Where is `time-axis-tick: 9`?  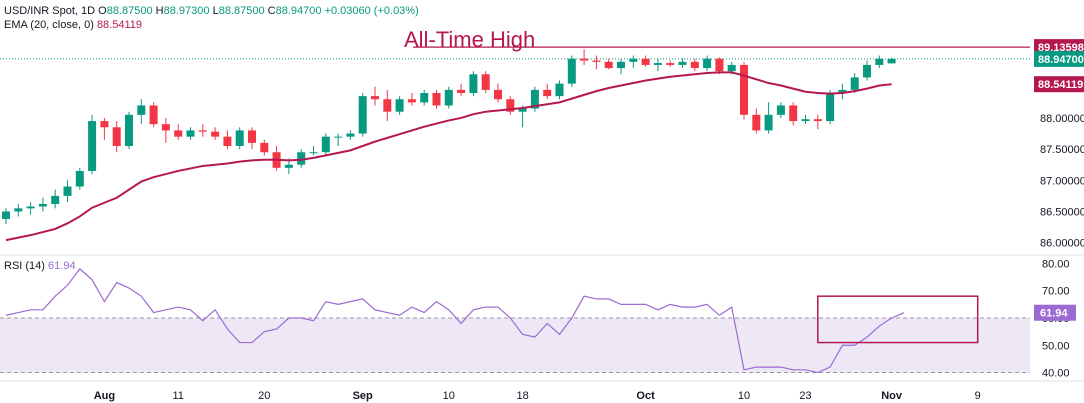 time-axis-tick: 9 is located at coordinates (978, 396).